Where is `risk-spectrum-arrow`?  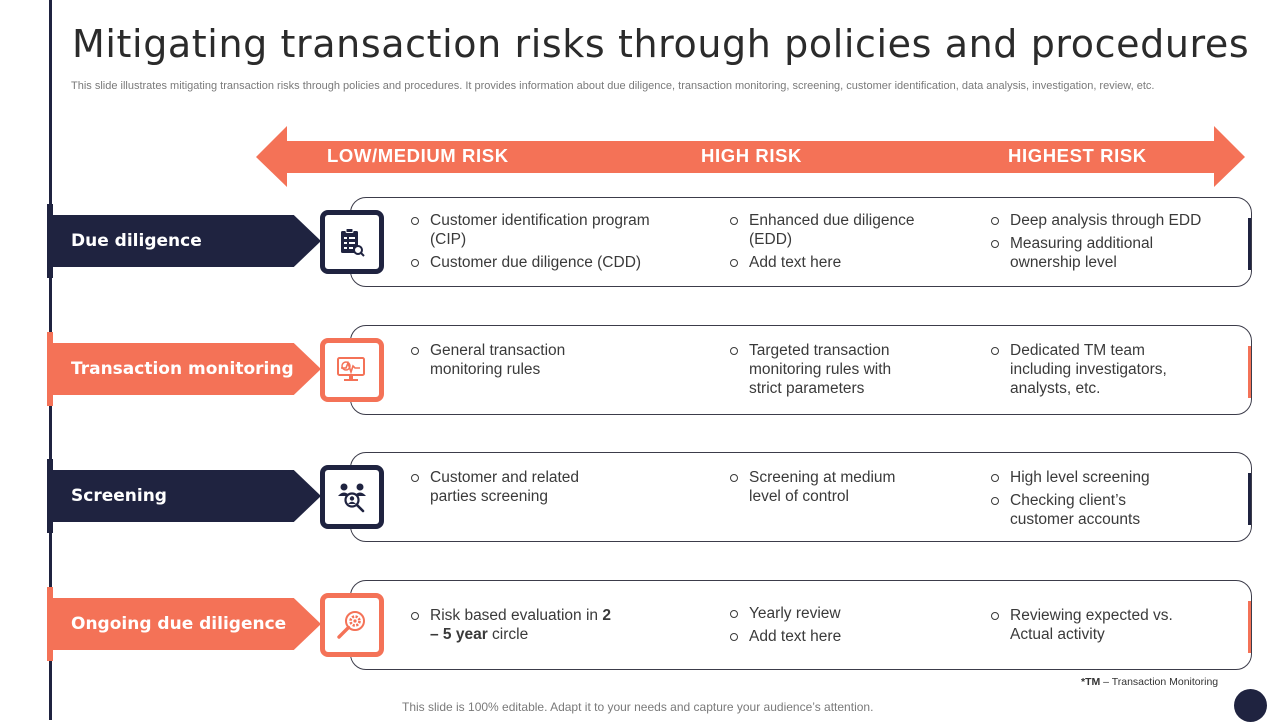 risk-spectrum-arrow is located at coordinates (750, 156).